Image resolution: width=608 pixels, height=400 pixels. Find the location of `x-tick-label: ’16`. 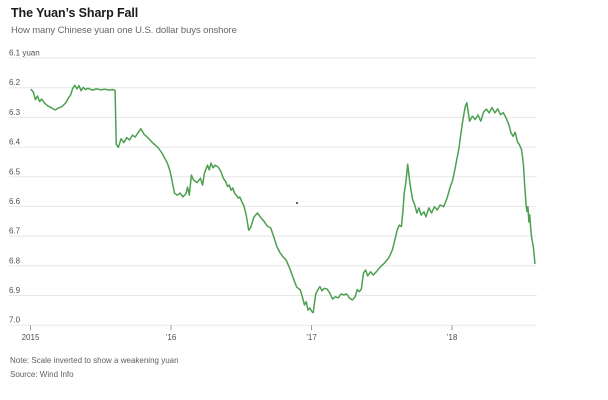

x-tick-label: ’16 is located at coordinates (171, 337).